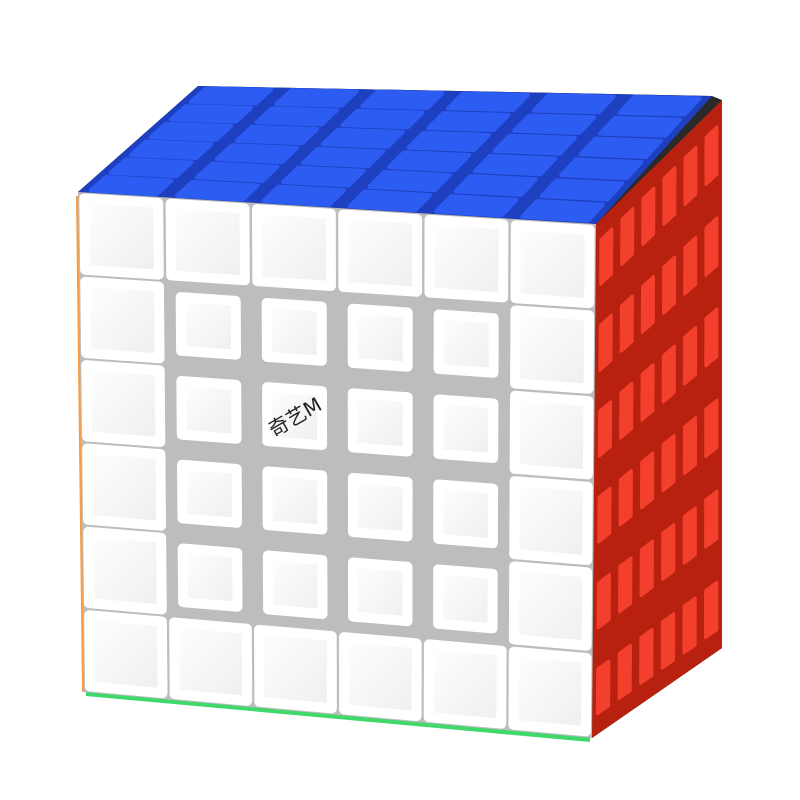 This screenshot has height=800, width=800. I want to click on right-face, so click(657, 419).